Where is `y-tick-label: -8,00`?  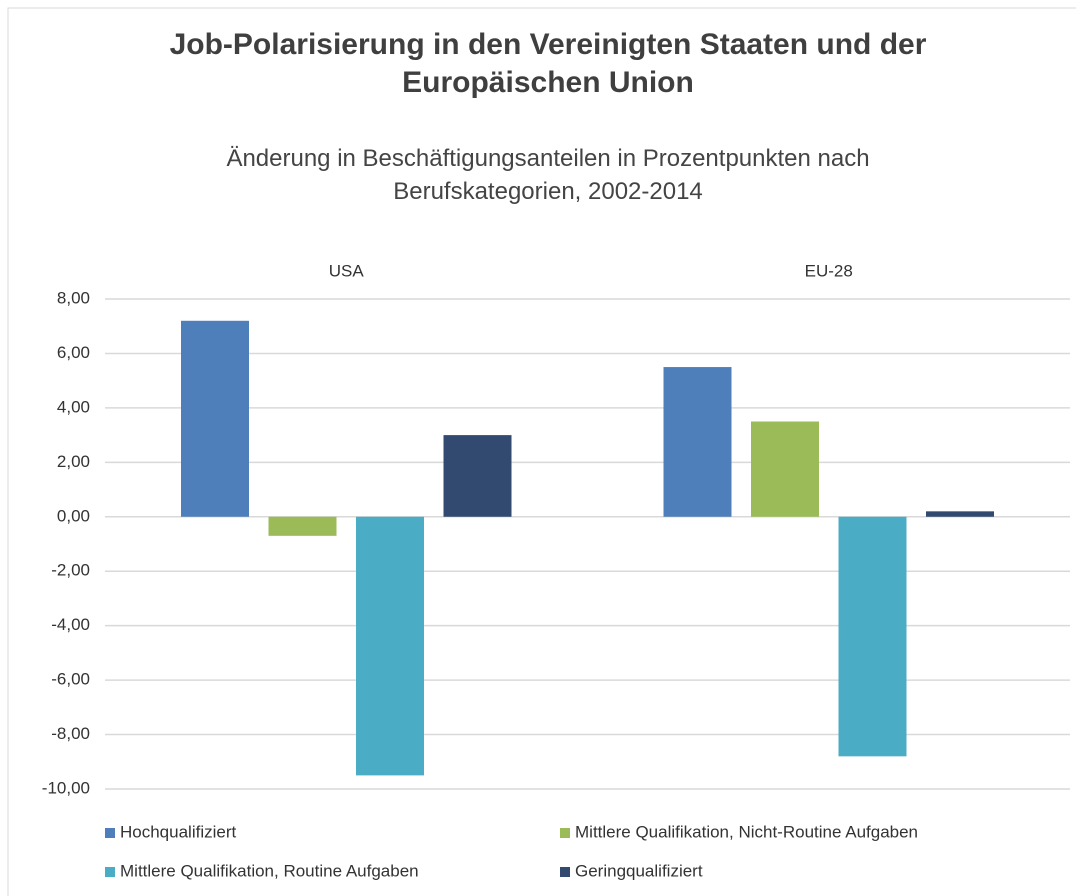 y-tick-label: -8,00 is located at coordinates (70, 733).